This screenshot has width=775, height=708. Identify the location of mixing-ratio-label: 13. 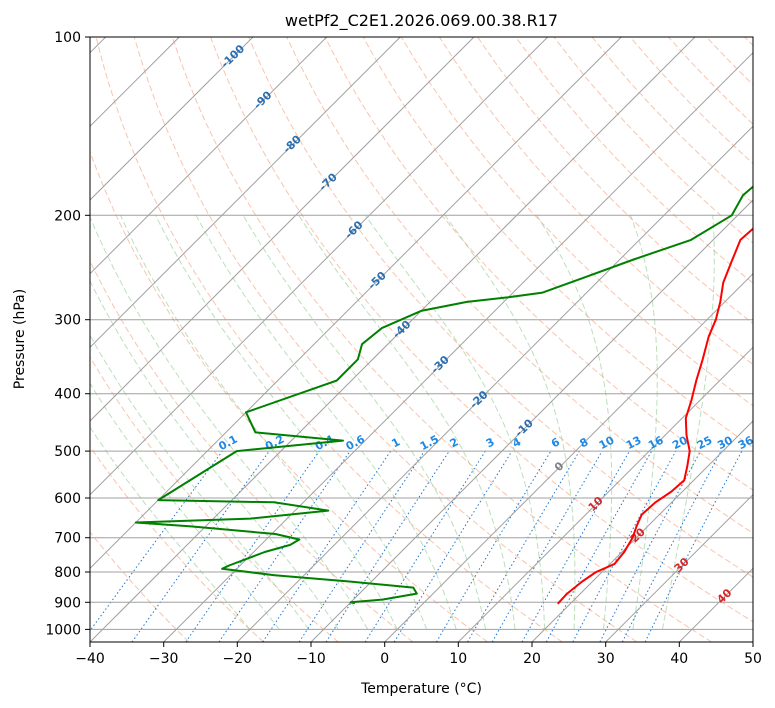
(634, 443).